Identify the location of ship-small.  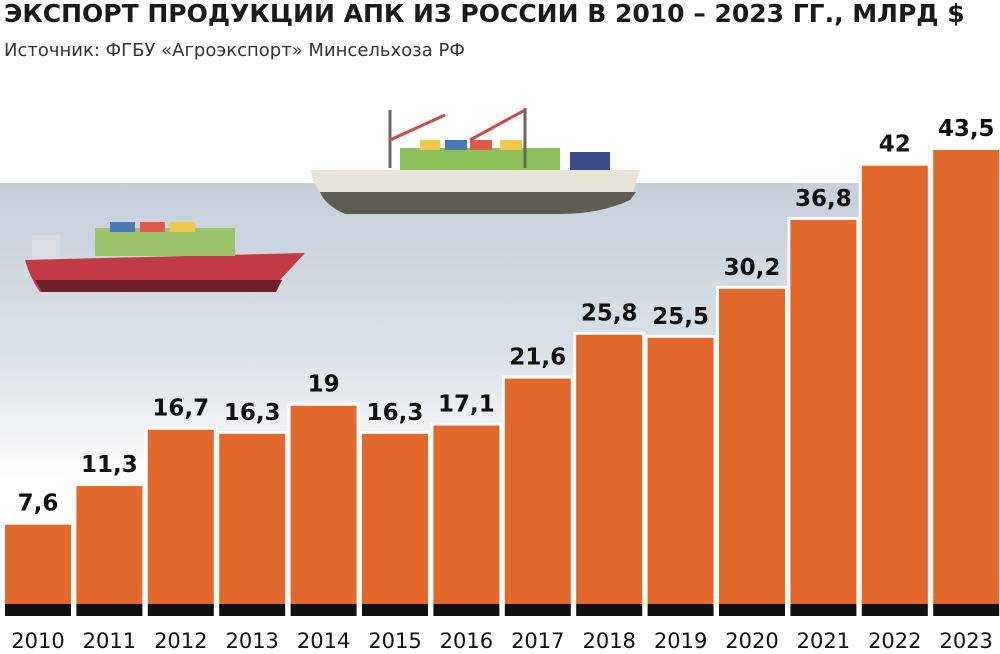
(165, 257).